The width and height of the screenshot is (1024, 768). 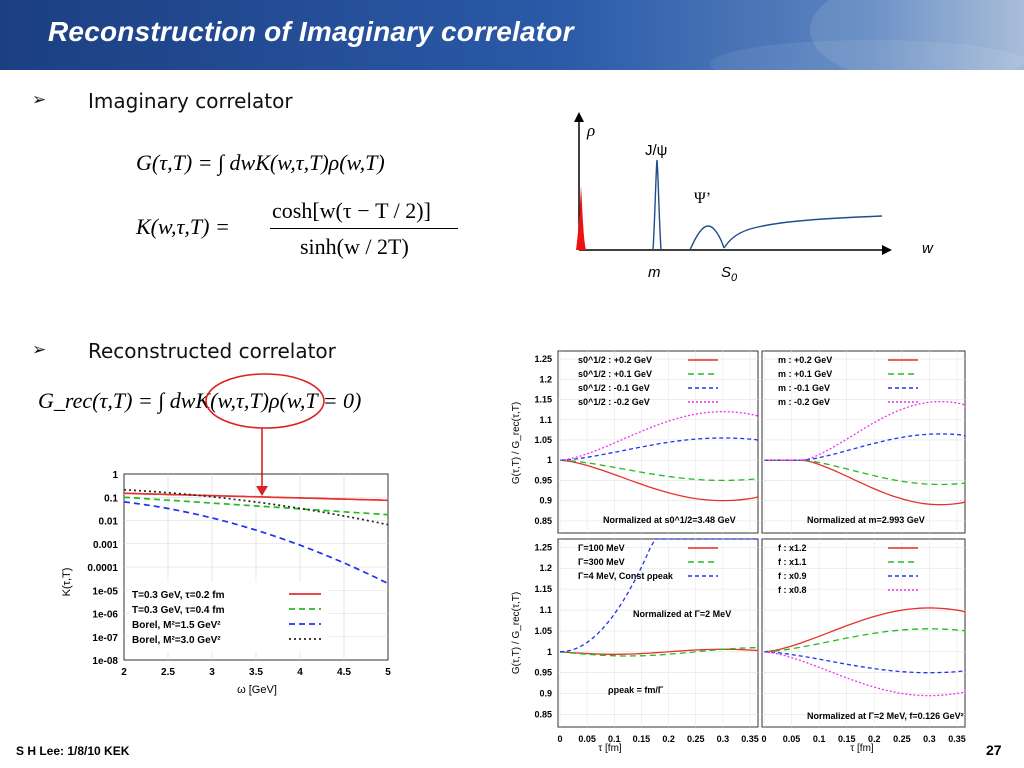 I want to click on ratio-legend-label: m : -0.1 GeV, so click(x=804, y=388).